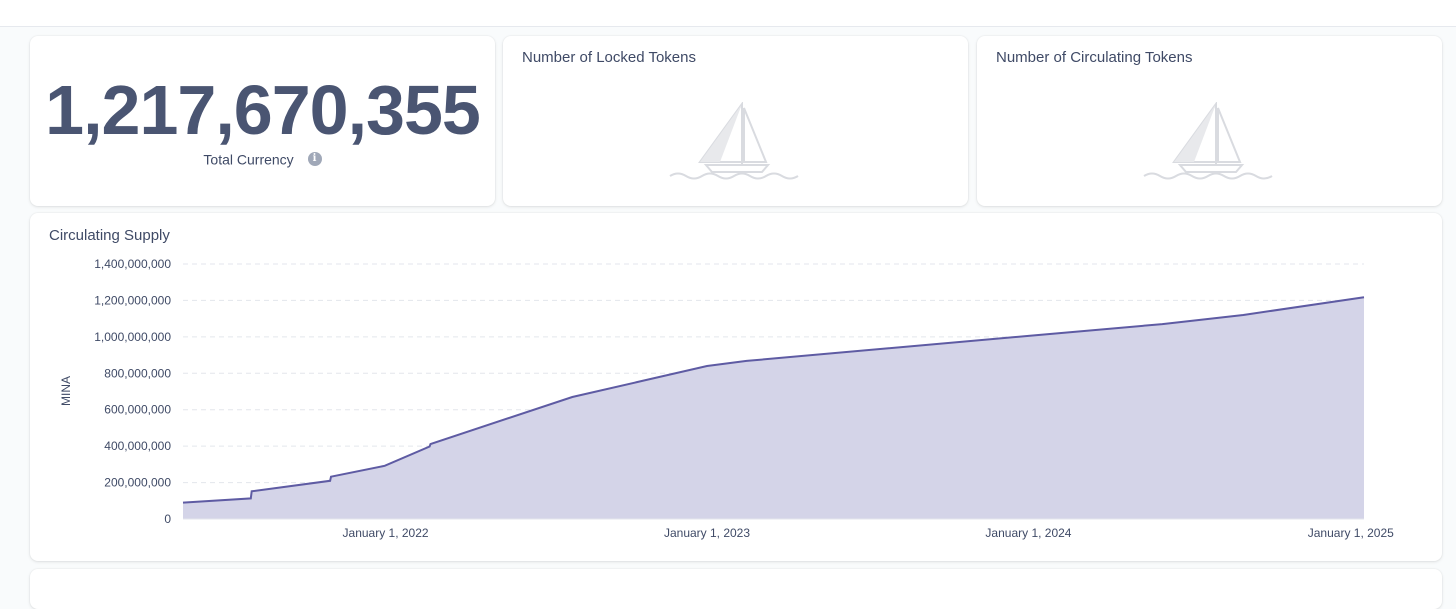 The height and width of the screenshot is (609, 1456). Describe the element at coordinates (167, 519) in the screenshot. I see `y-tick-label: 0` at that location.